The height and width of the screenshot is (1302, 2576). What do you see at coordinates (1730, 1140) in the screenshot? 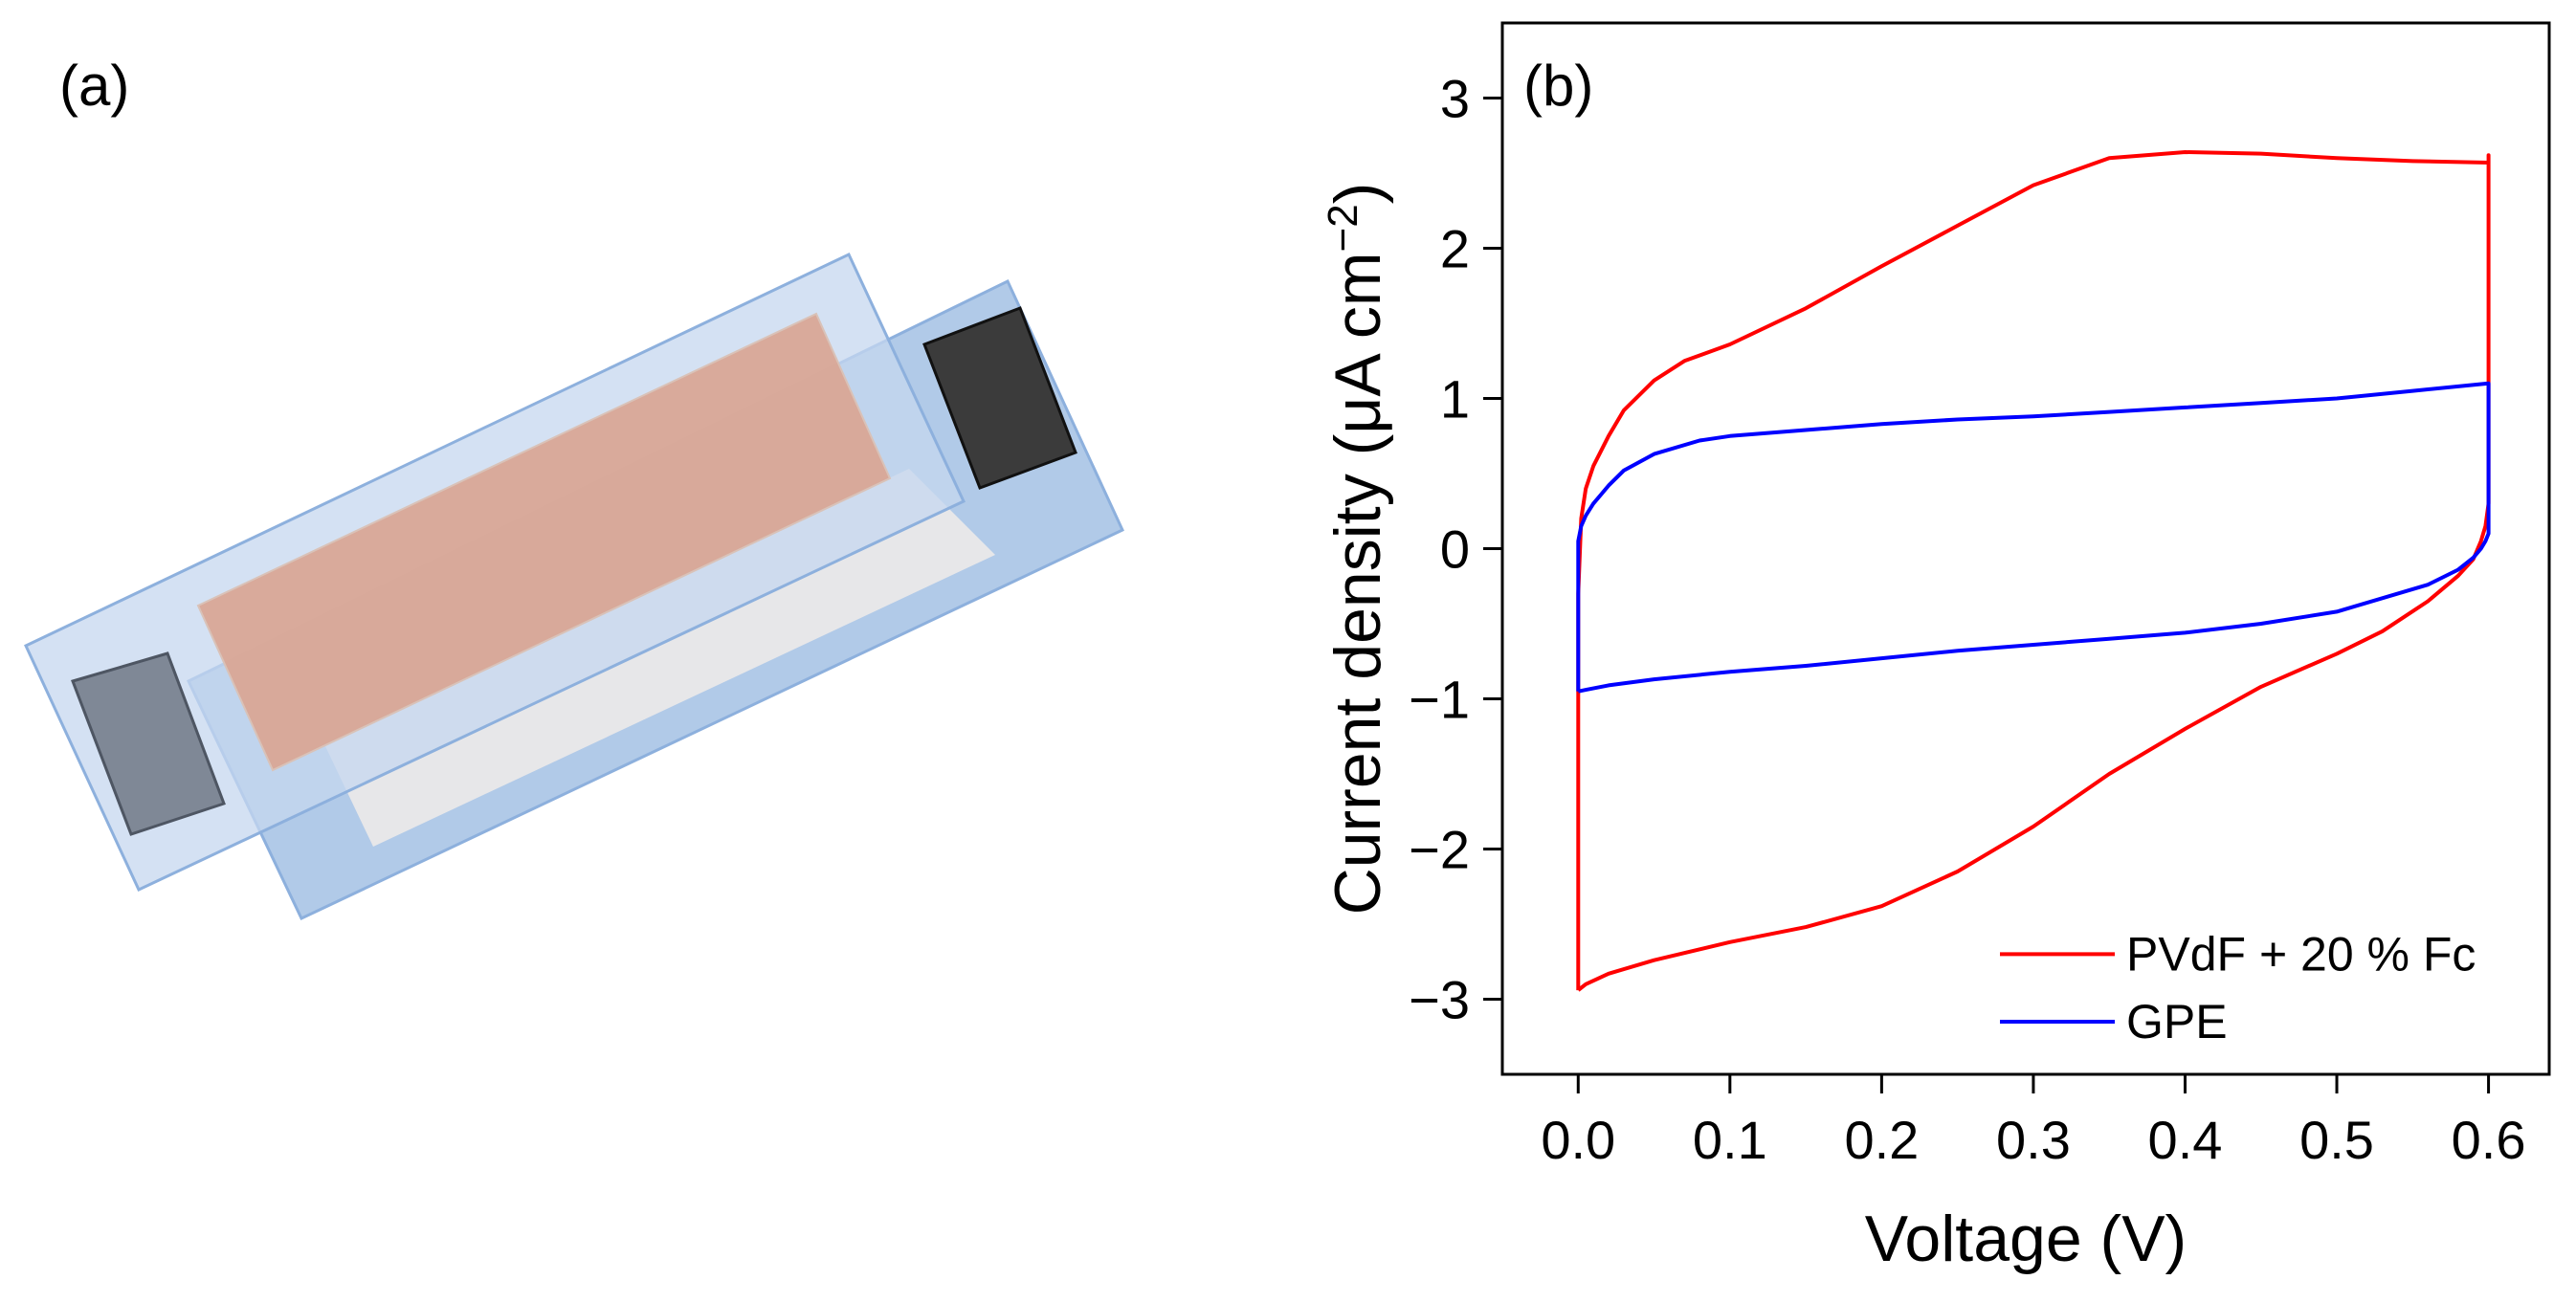
I see `x-tick-label: 0.1` at bounding box center [1730, 1140].